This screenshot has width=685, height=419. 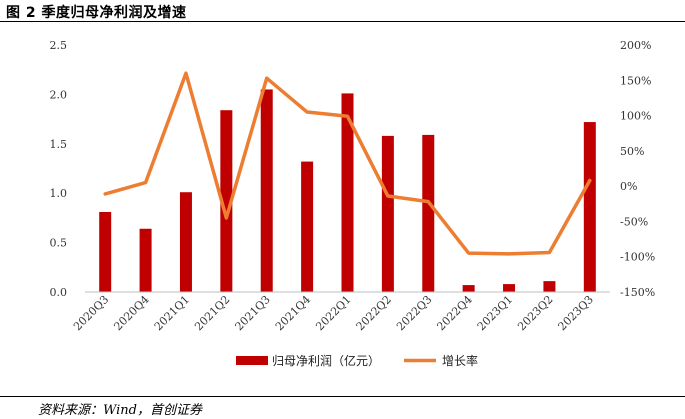 What do you see at coordinates (634, 221) in the screenshot?
I see `right-tick-label: -50%` at bounding box center [634, 221].